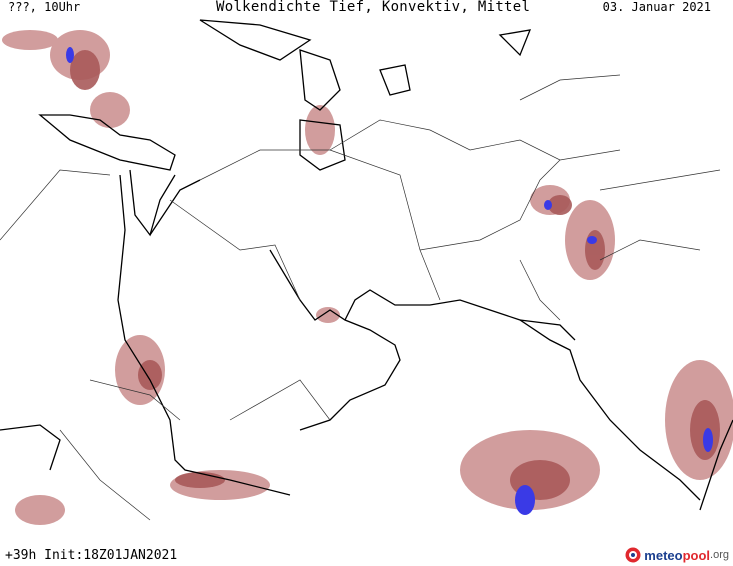 The width and height of the screenshot is (733, 566). I want to click on meteopool-logo: meteo pool .org, so click(677, 555).